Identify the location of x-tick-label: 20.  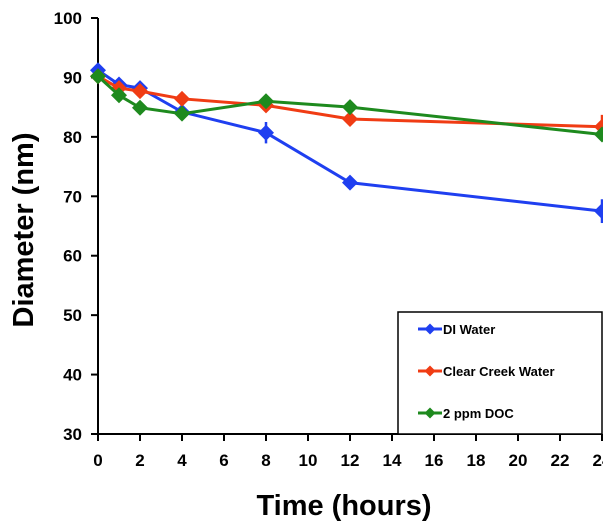
(518, 460).